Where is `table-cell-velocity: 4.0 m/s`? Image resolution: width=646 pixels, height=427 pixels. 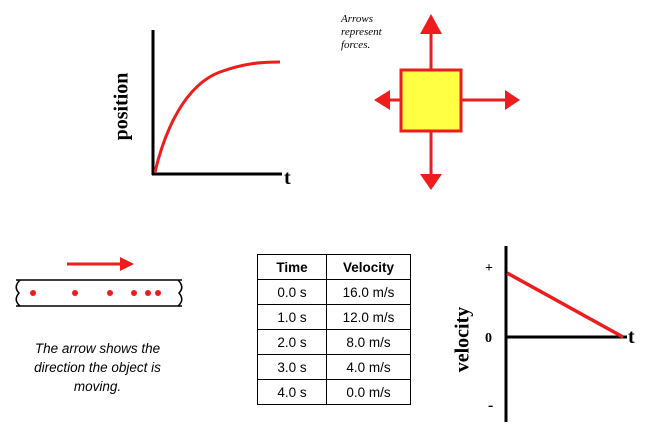
table-cell-velocity: 4.0 m/s is located at coordinates (368, 367).